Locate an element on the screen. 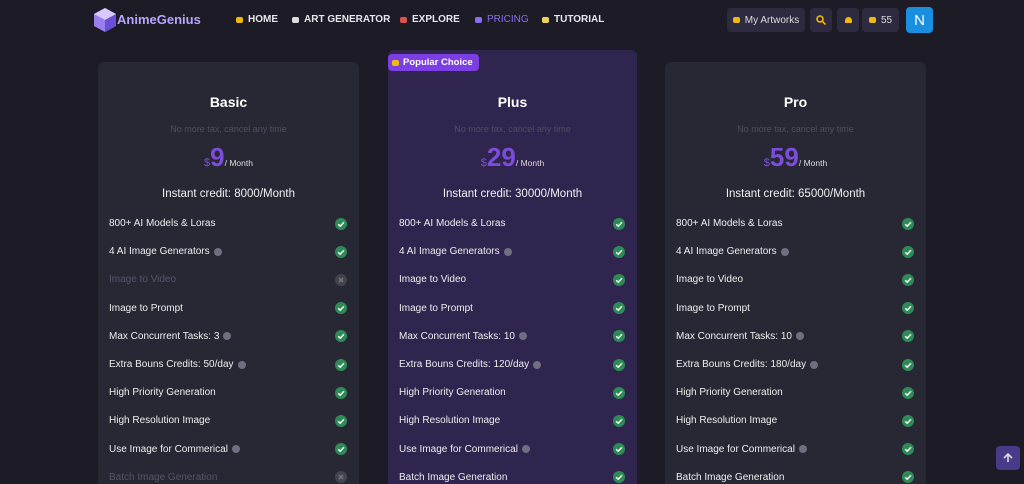 Image resolution: width=1024 pixels, height=484 pixels. credits: 55 is located at coordinates (880, 20).